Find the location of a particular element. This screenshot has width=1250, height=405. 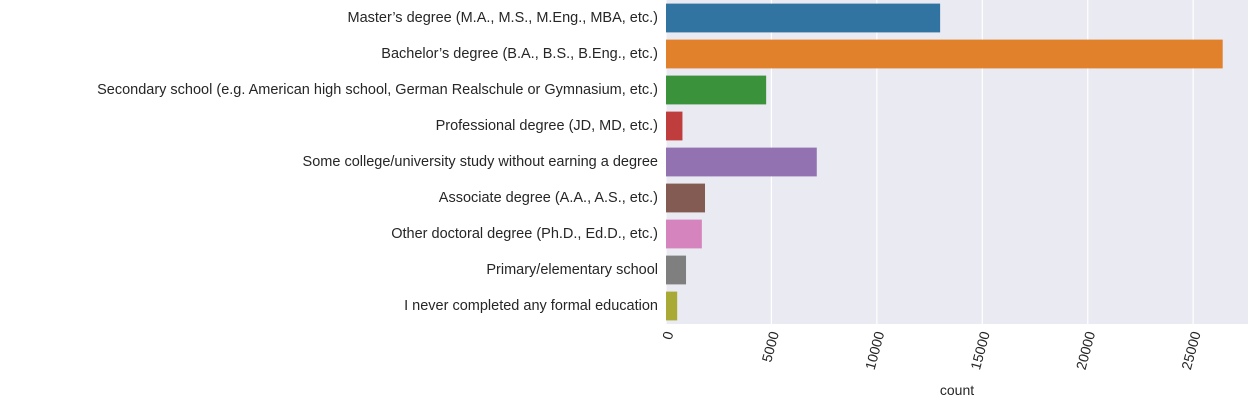

category-label: Primary/elementary school is located at coordinates (572, 270).